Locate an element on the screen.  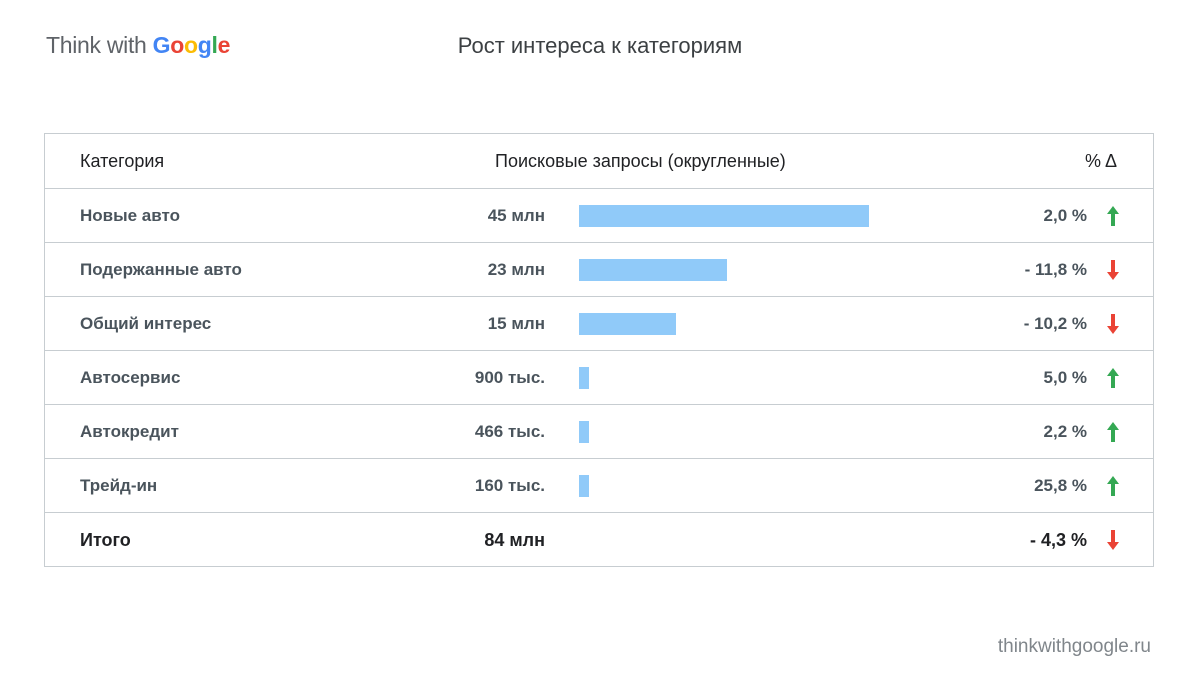
row-change: - 10,2 % is located at coordinates (1055, 323).